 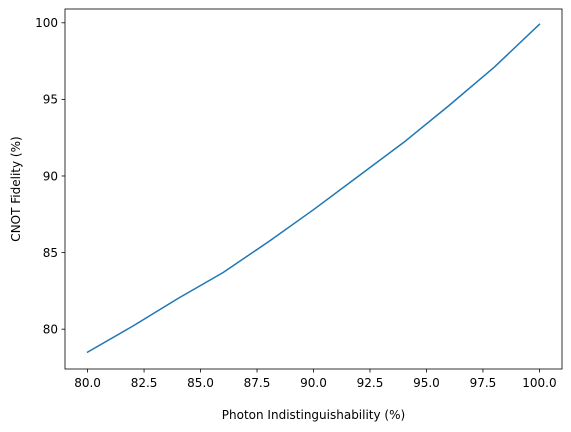 I want to click on x-tick-label: 80.0, so click(x=87, y=383).